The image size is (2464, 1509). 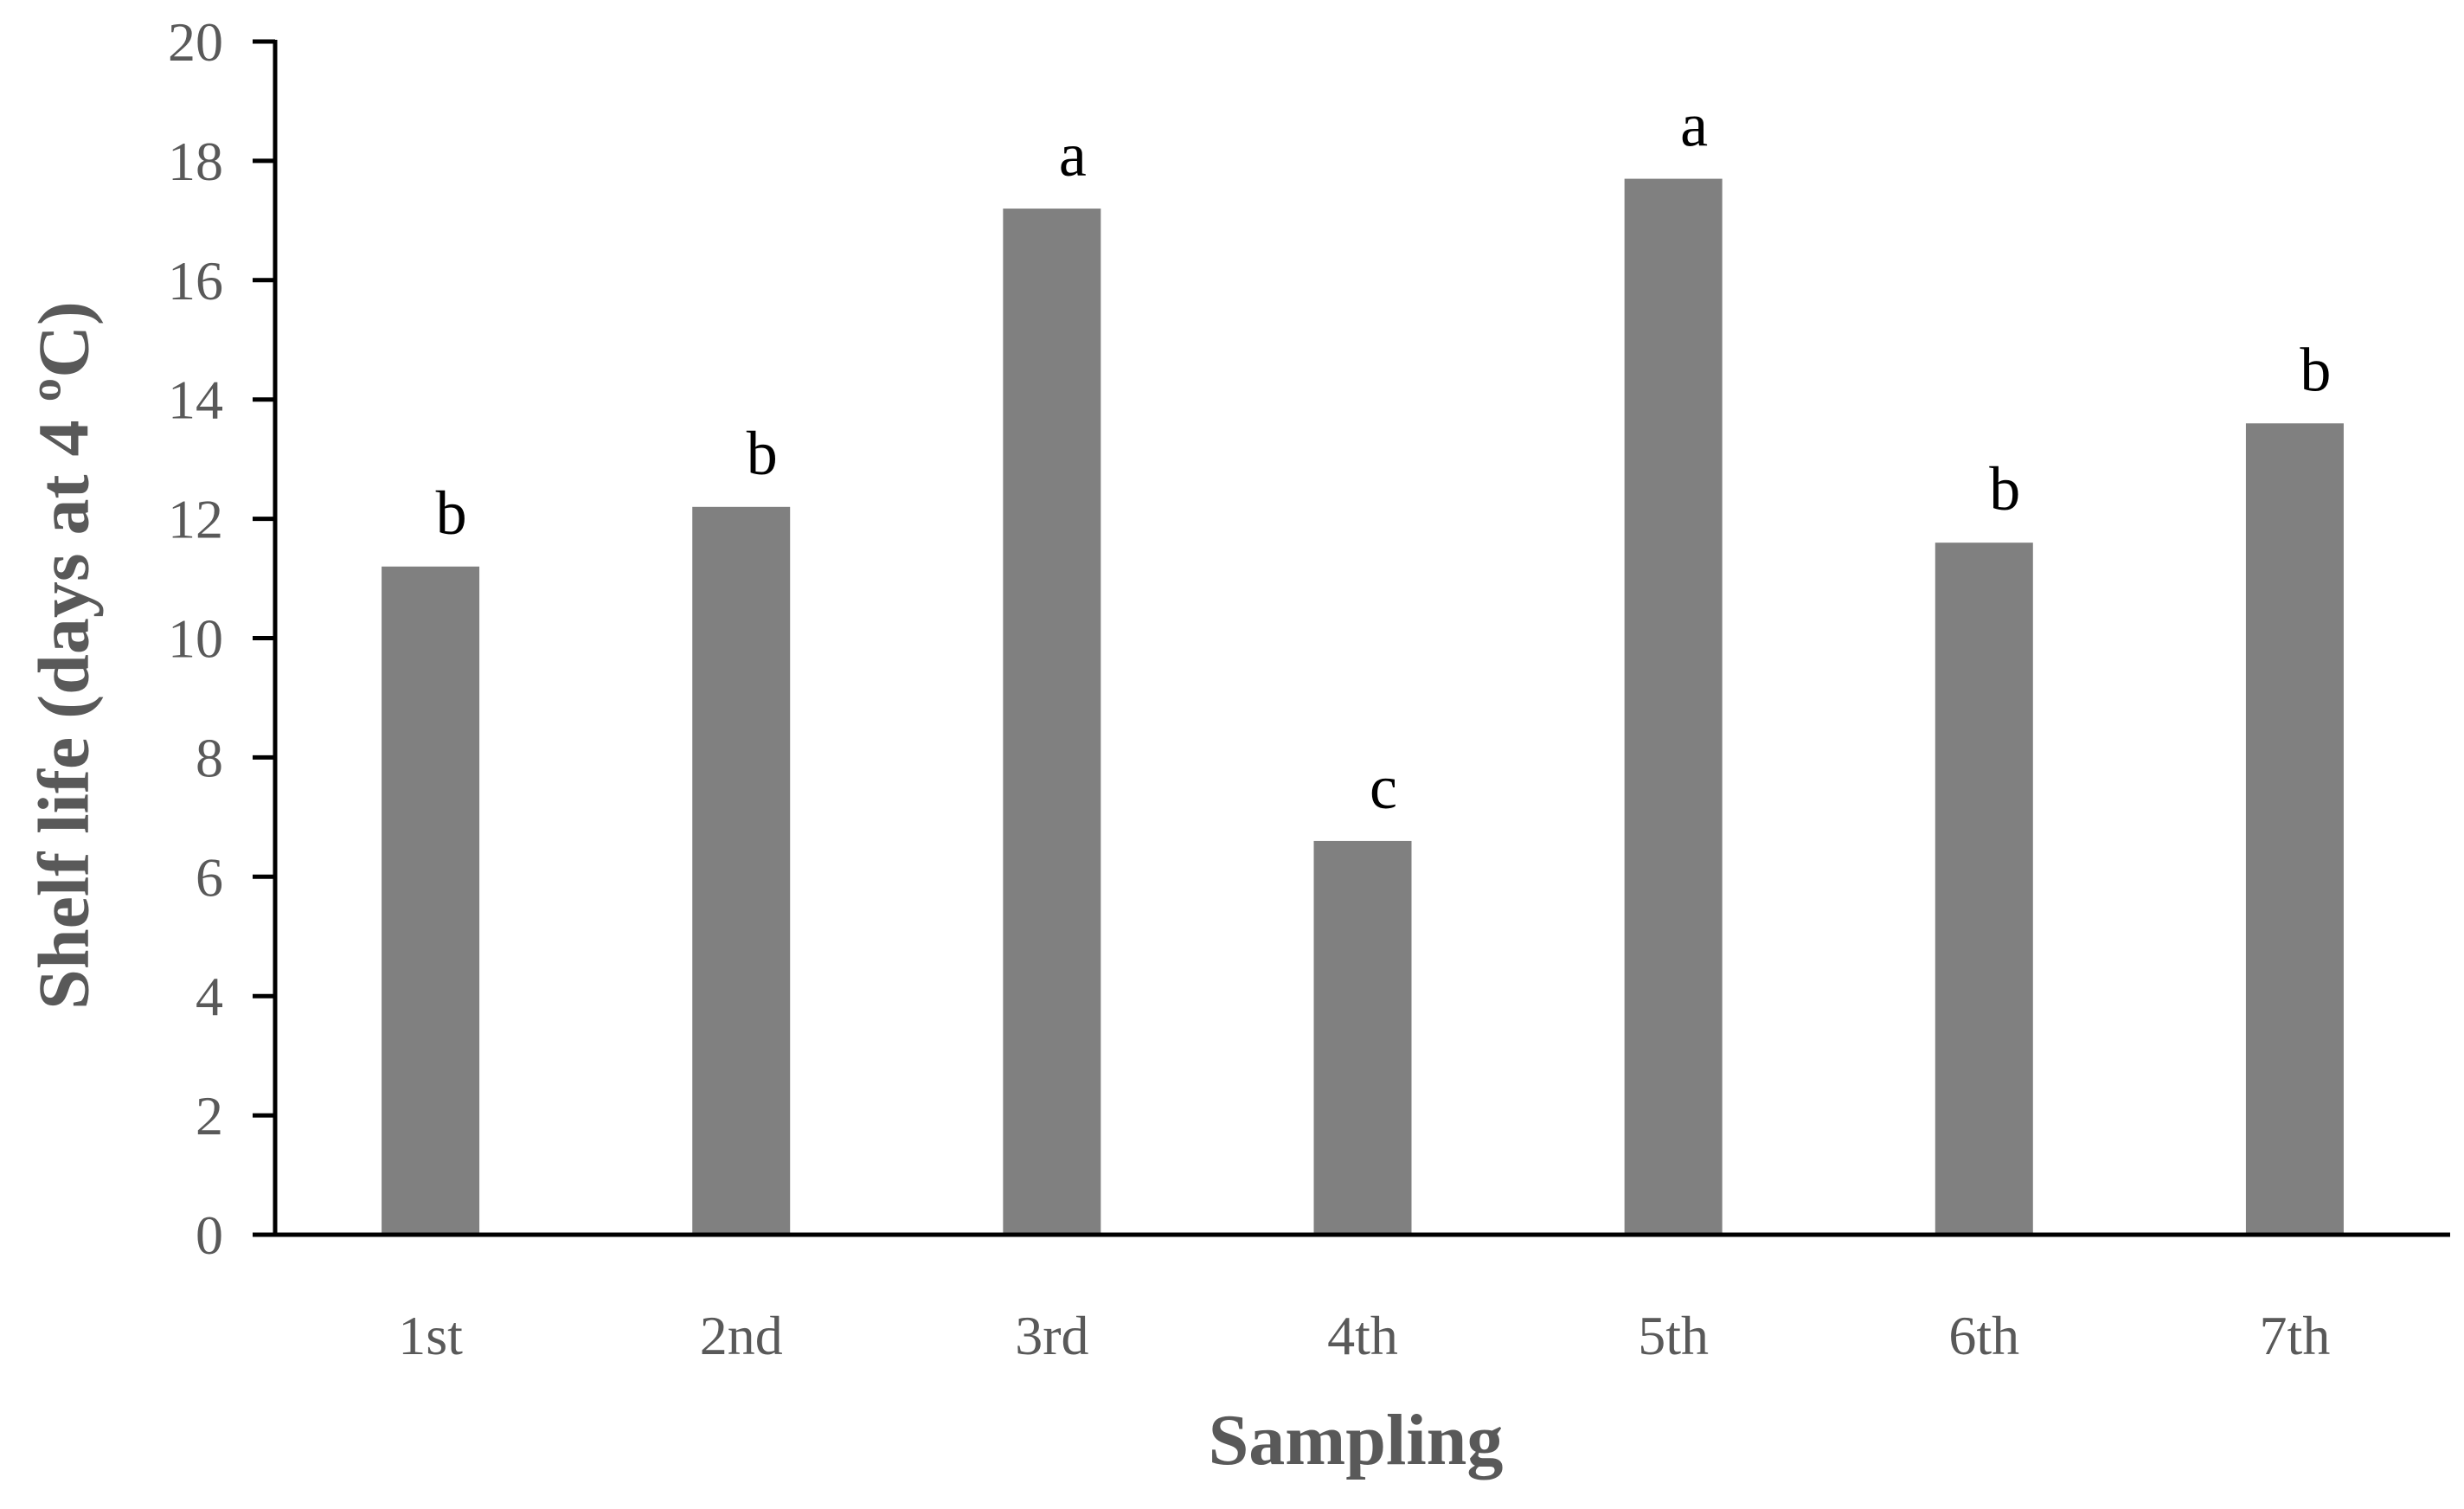 What do you see at coordinates (195, 400) in the screenshot?
I see `y-tick-label: 14` at bounding box center [195, 400].